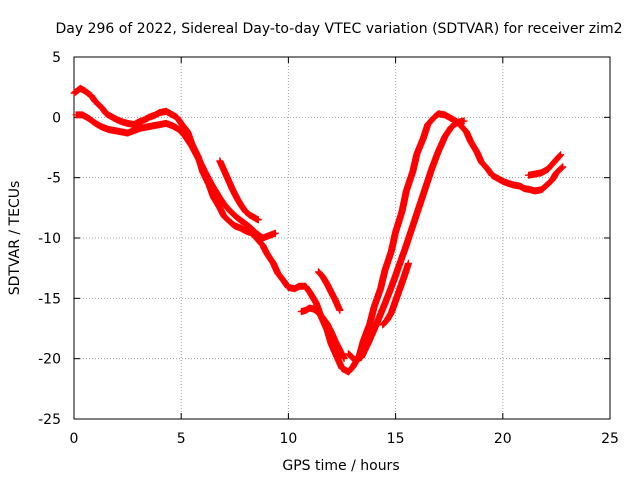  What do you see at coordinates (49, 420) in the screenshot?
I see `y-tick-label: -25` at bounding box center [49, 420].